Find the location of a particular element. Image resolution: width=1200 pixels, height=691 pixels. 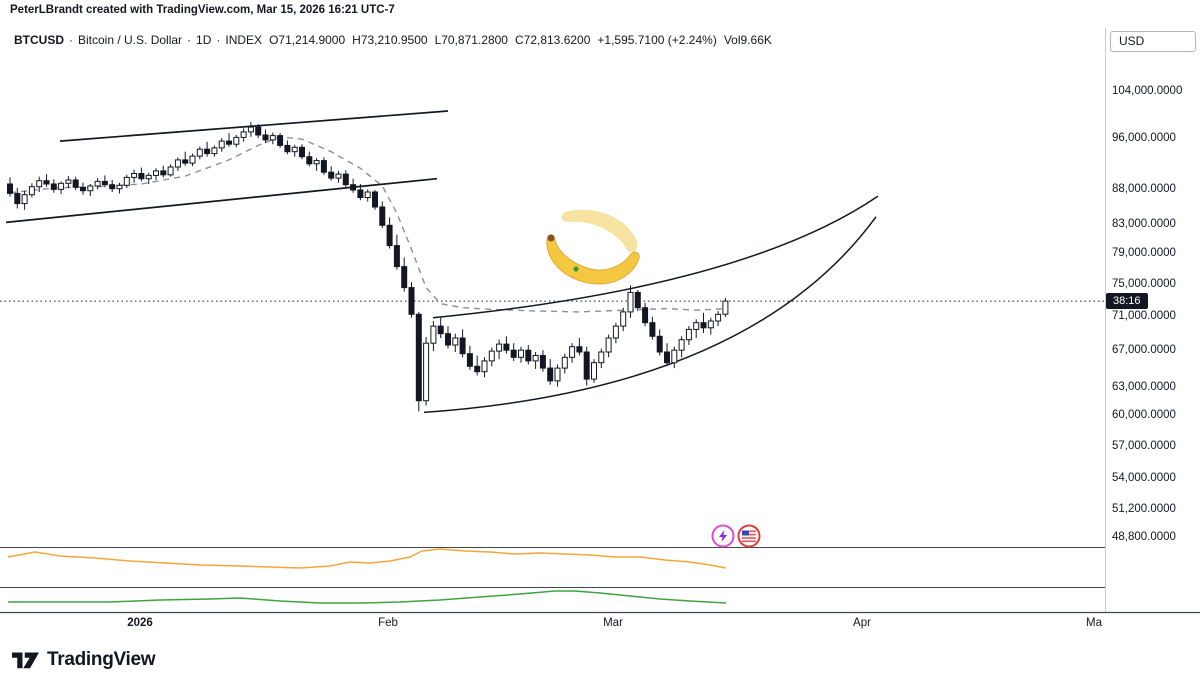

price-axis-label: 60,000.0000 is located at coordinates (1144, 415).